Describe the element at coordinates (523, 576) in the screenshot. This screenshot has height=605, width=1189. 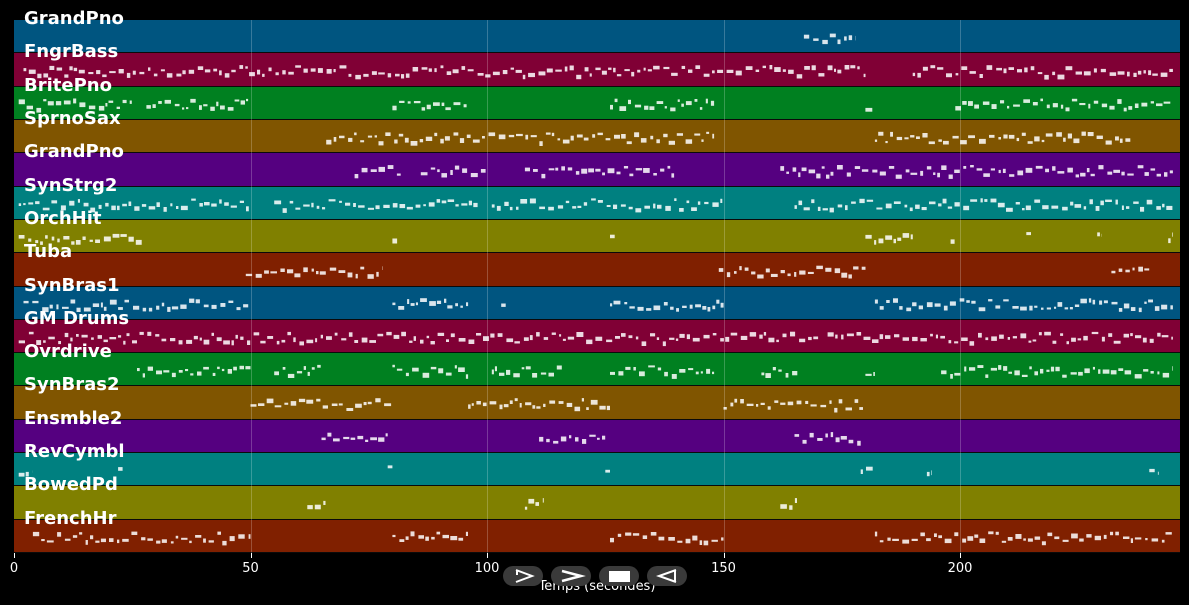
I see `play-forward-button` at that location.